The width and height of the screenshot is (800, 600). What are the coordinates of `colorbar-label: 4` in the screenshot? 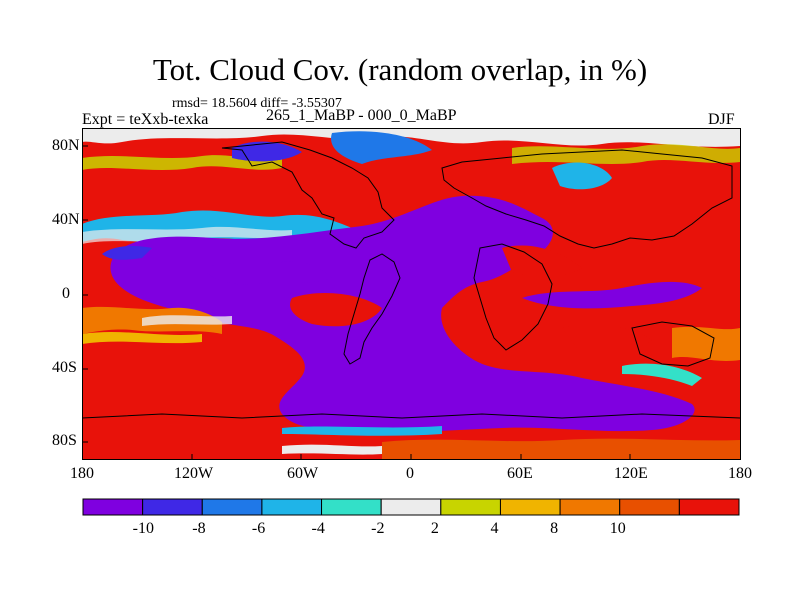 It's located at (494, 528).